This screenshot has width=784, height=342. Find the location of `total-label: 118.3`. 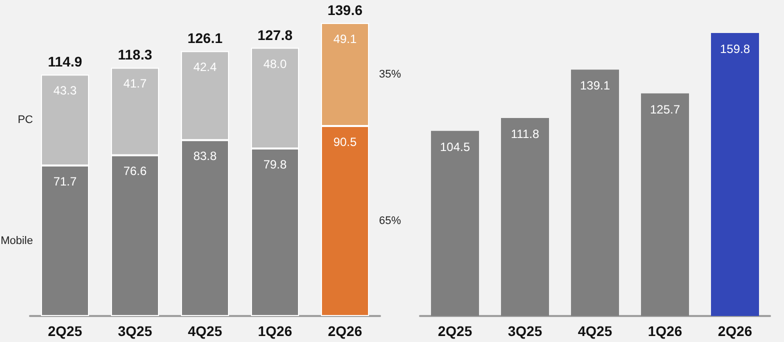

total-label: 118.3 is located at coordinates (135, 54).